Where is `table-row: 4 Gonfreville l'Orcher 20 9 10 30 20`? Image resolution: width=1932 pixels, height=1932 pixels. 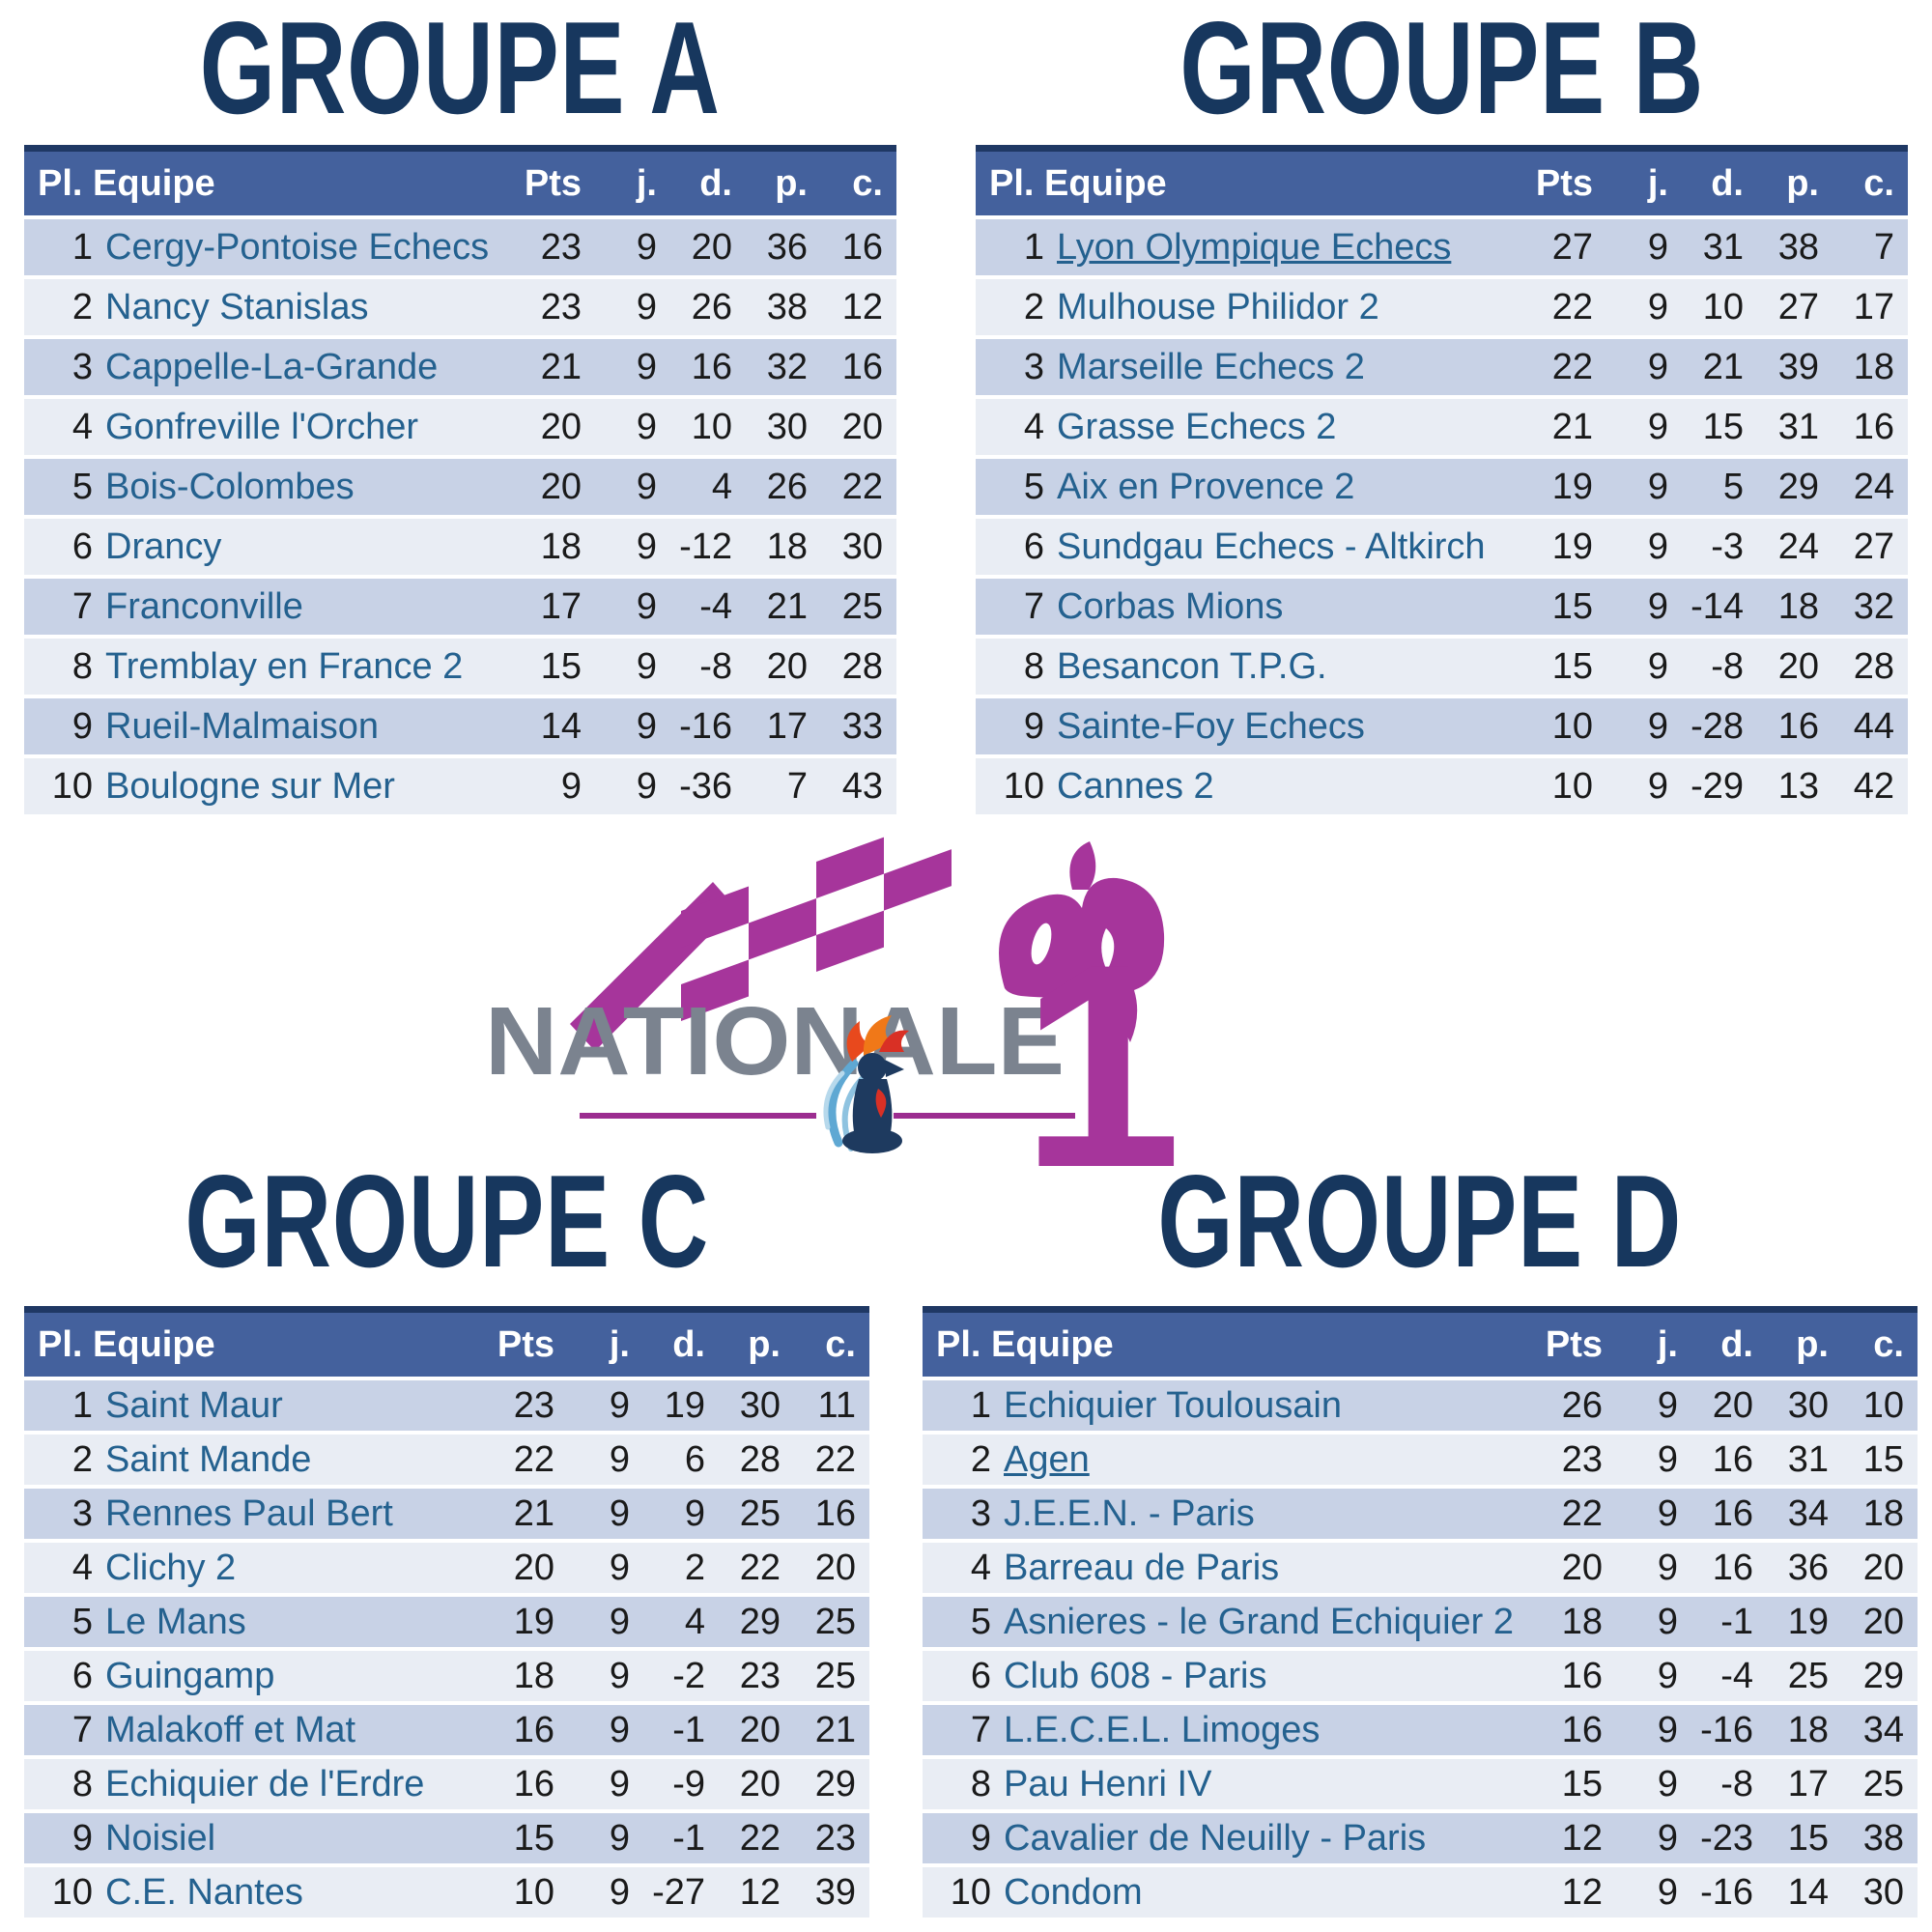 table-row: 4 Gonfreville l'Orcher 20 9 10 30 20 is located at coordinates (460, 427).